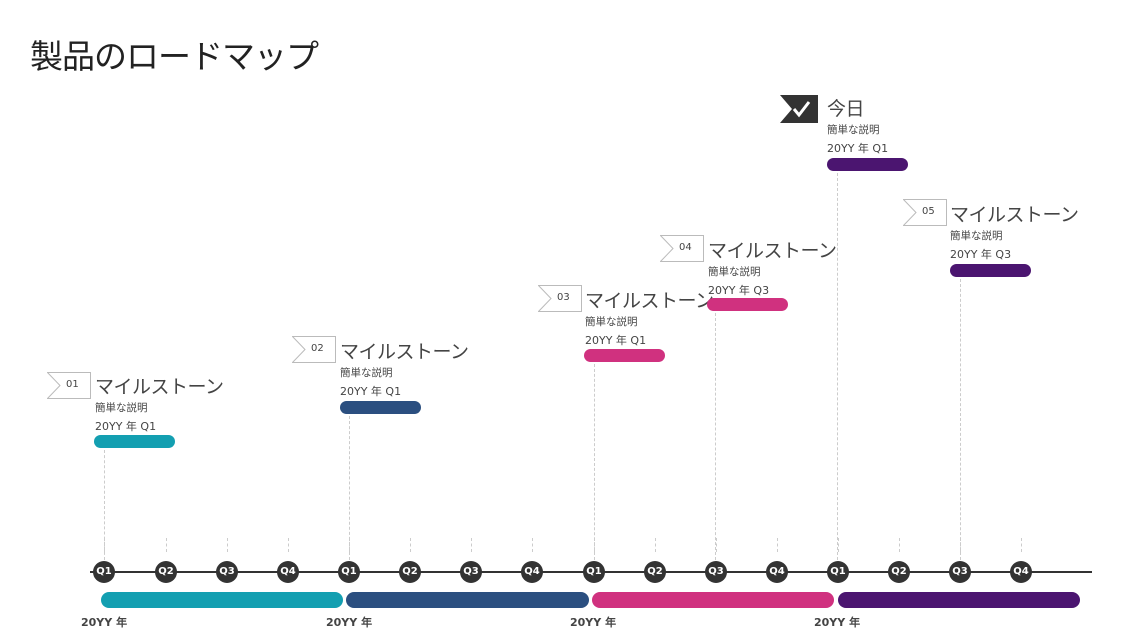 The image size is (1123, 631). What do you see at coordinates (685, 247) in the screenshot?
I see `milestone-number: 04` at bounding box center [685, 247].